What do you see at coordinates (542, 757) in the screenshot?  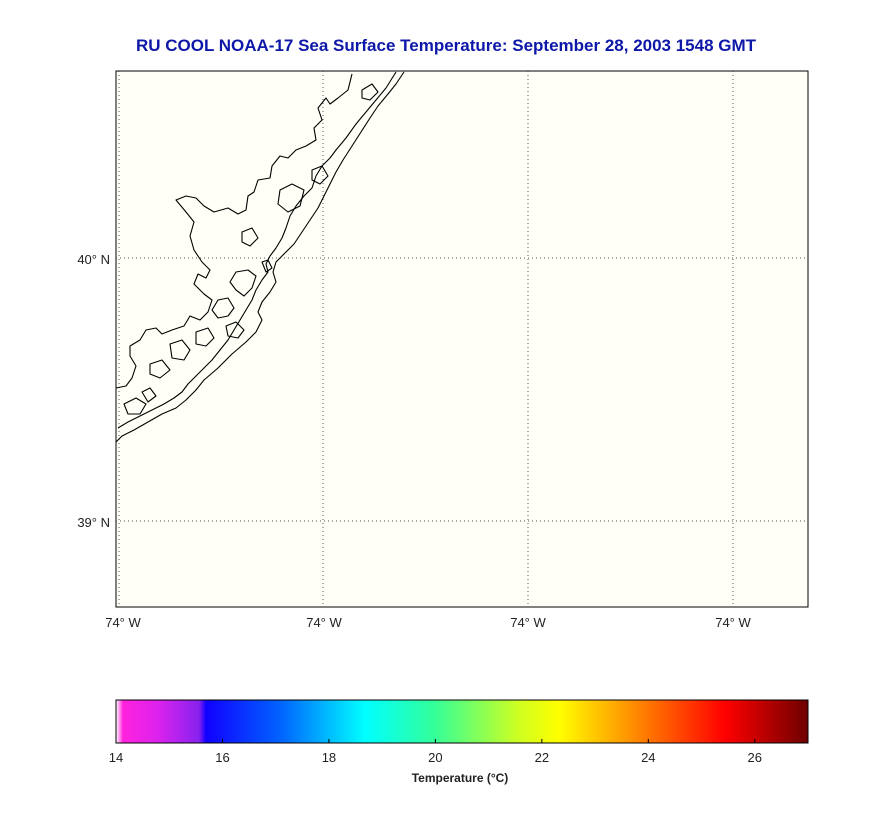 I see `colorbar-tick-label: 22` at bounding box center [542, 757].